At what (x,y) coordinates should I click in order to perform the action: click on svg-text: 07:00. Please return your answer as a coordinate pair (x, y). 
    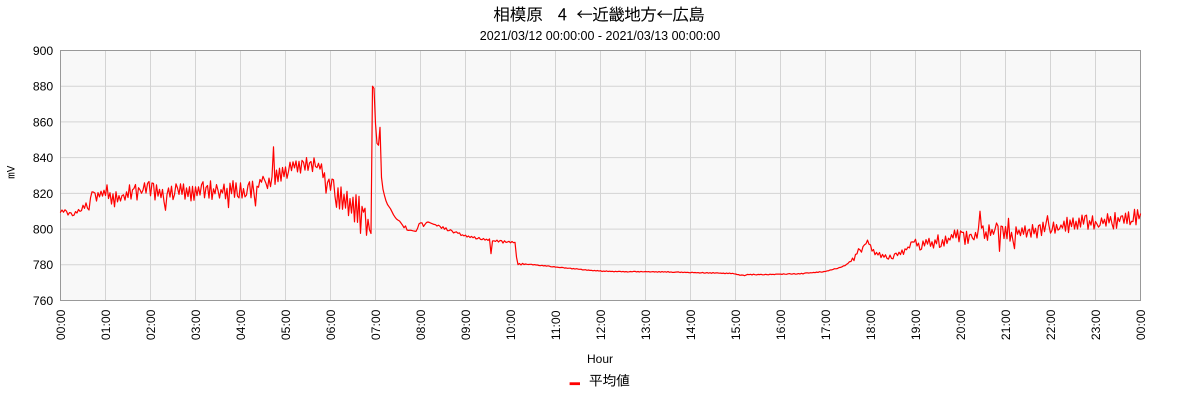
    Looking at the image, I should click on (376, 324).